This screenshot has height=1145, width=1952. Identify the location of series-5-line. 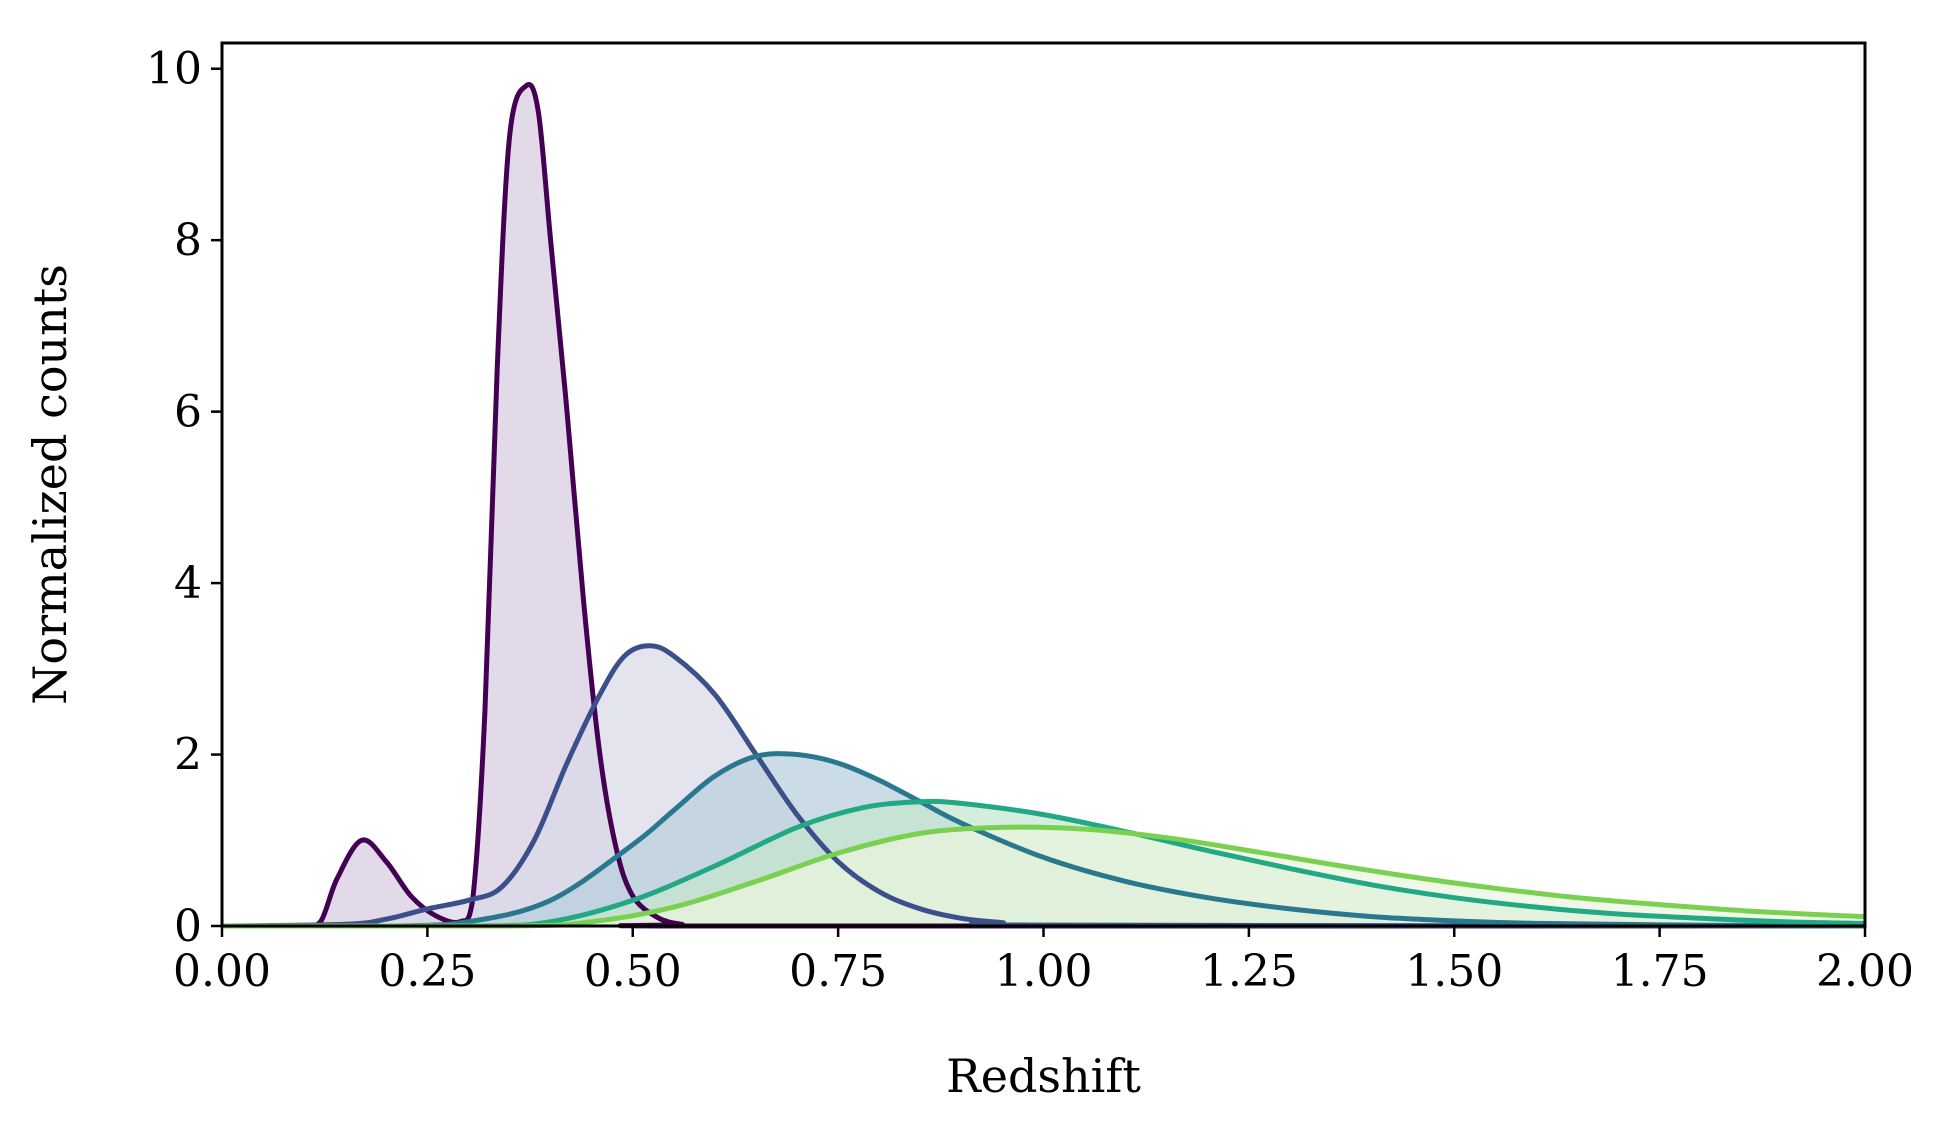
(1044, 876).